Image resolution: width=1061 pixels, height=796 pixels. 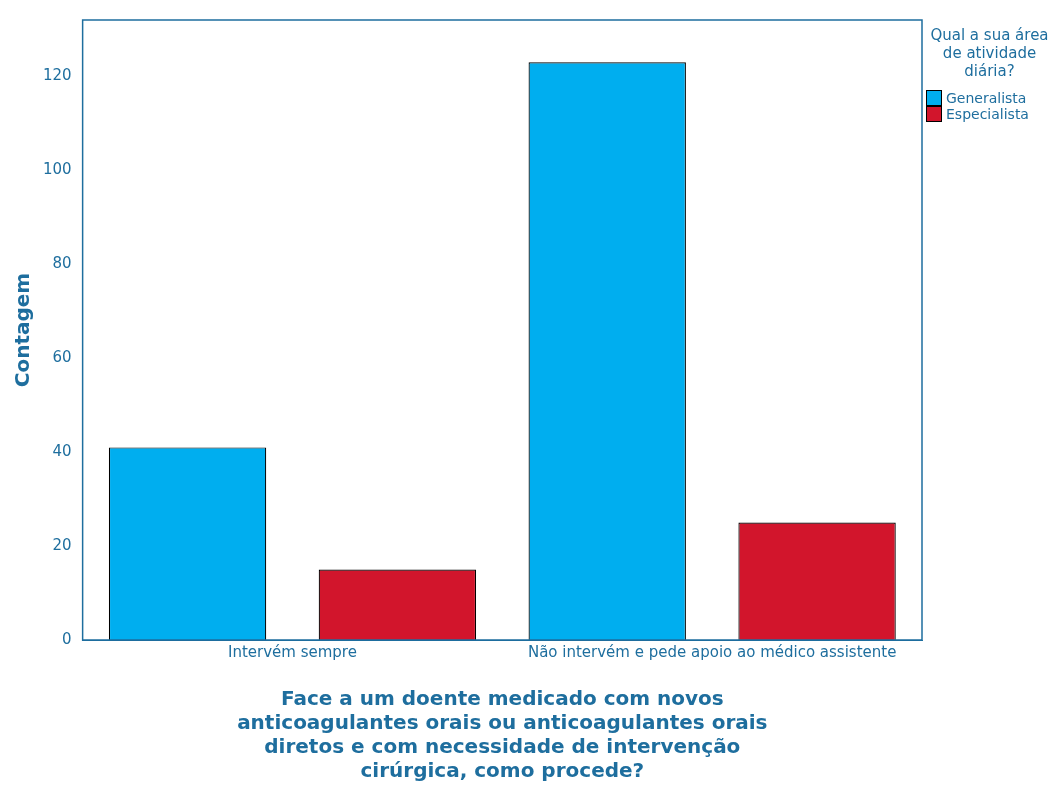 What do you see at coordinates (67, 638) in the screenshot?
I see `y-tick-label: 0` at bounding box center [67, 638].